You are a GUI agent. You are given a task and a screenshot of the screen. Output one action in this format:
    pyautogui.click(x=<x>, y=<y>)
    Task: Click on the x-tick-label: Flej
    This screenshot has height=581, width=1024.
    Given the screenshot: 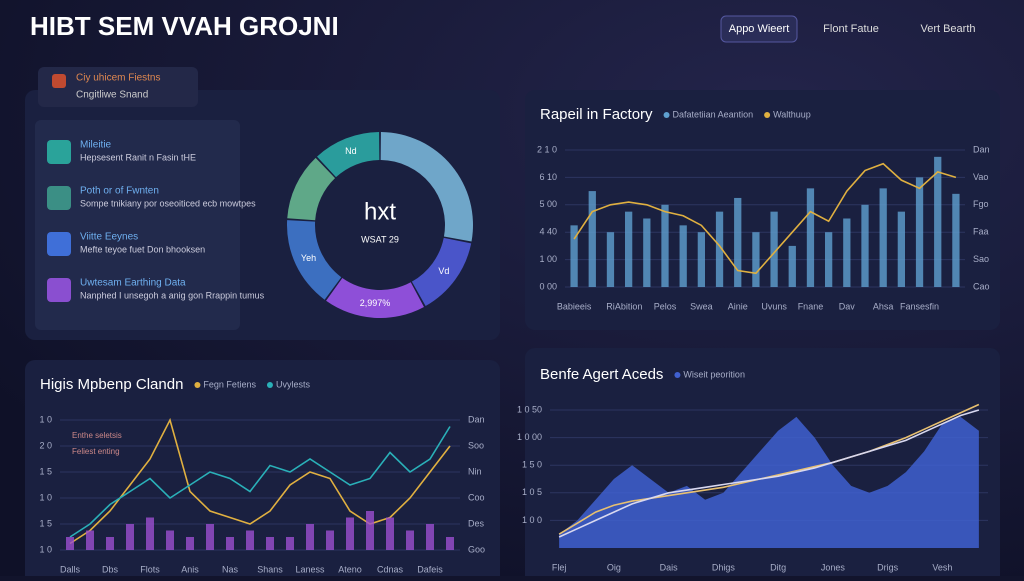 What is the action you would take?
    pyautogui.click(x=559, y=567)
    